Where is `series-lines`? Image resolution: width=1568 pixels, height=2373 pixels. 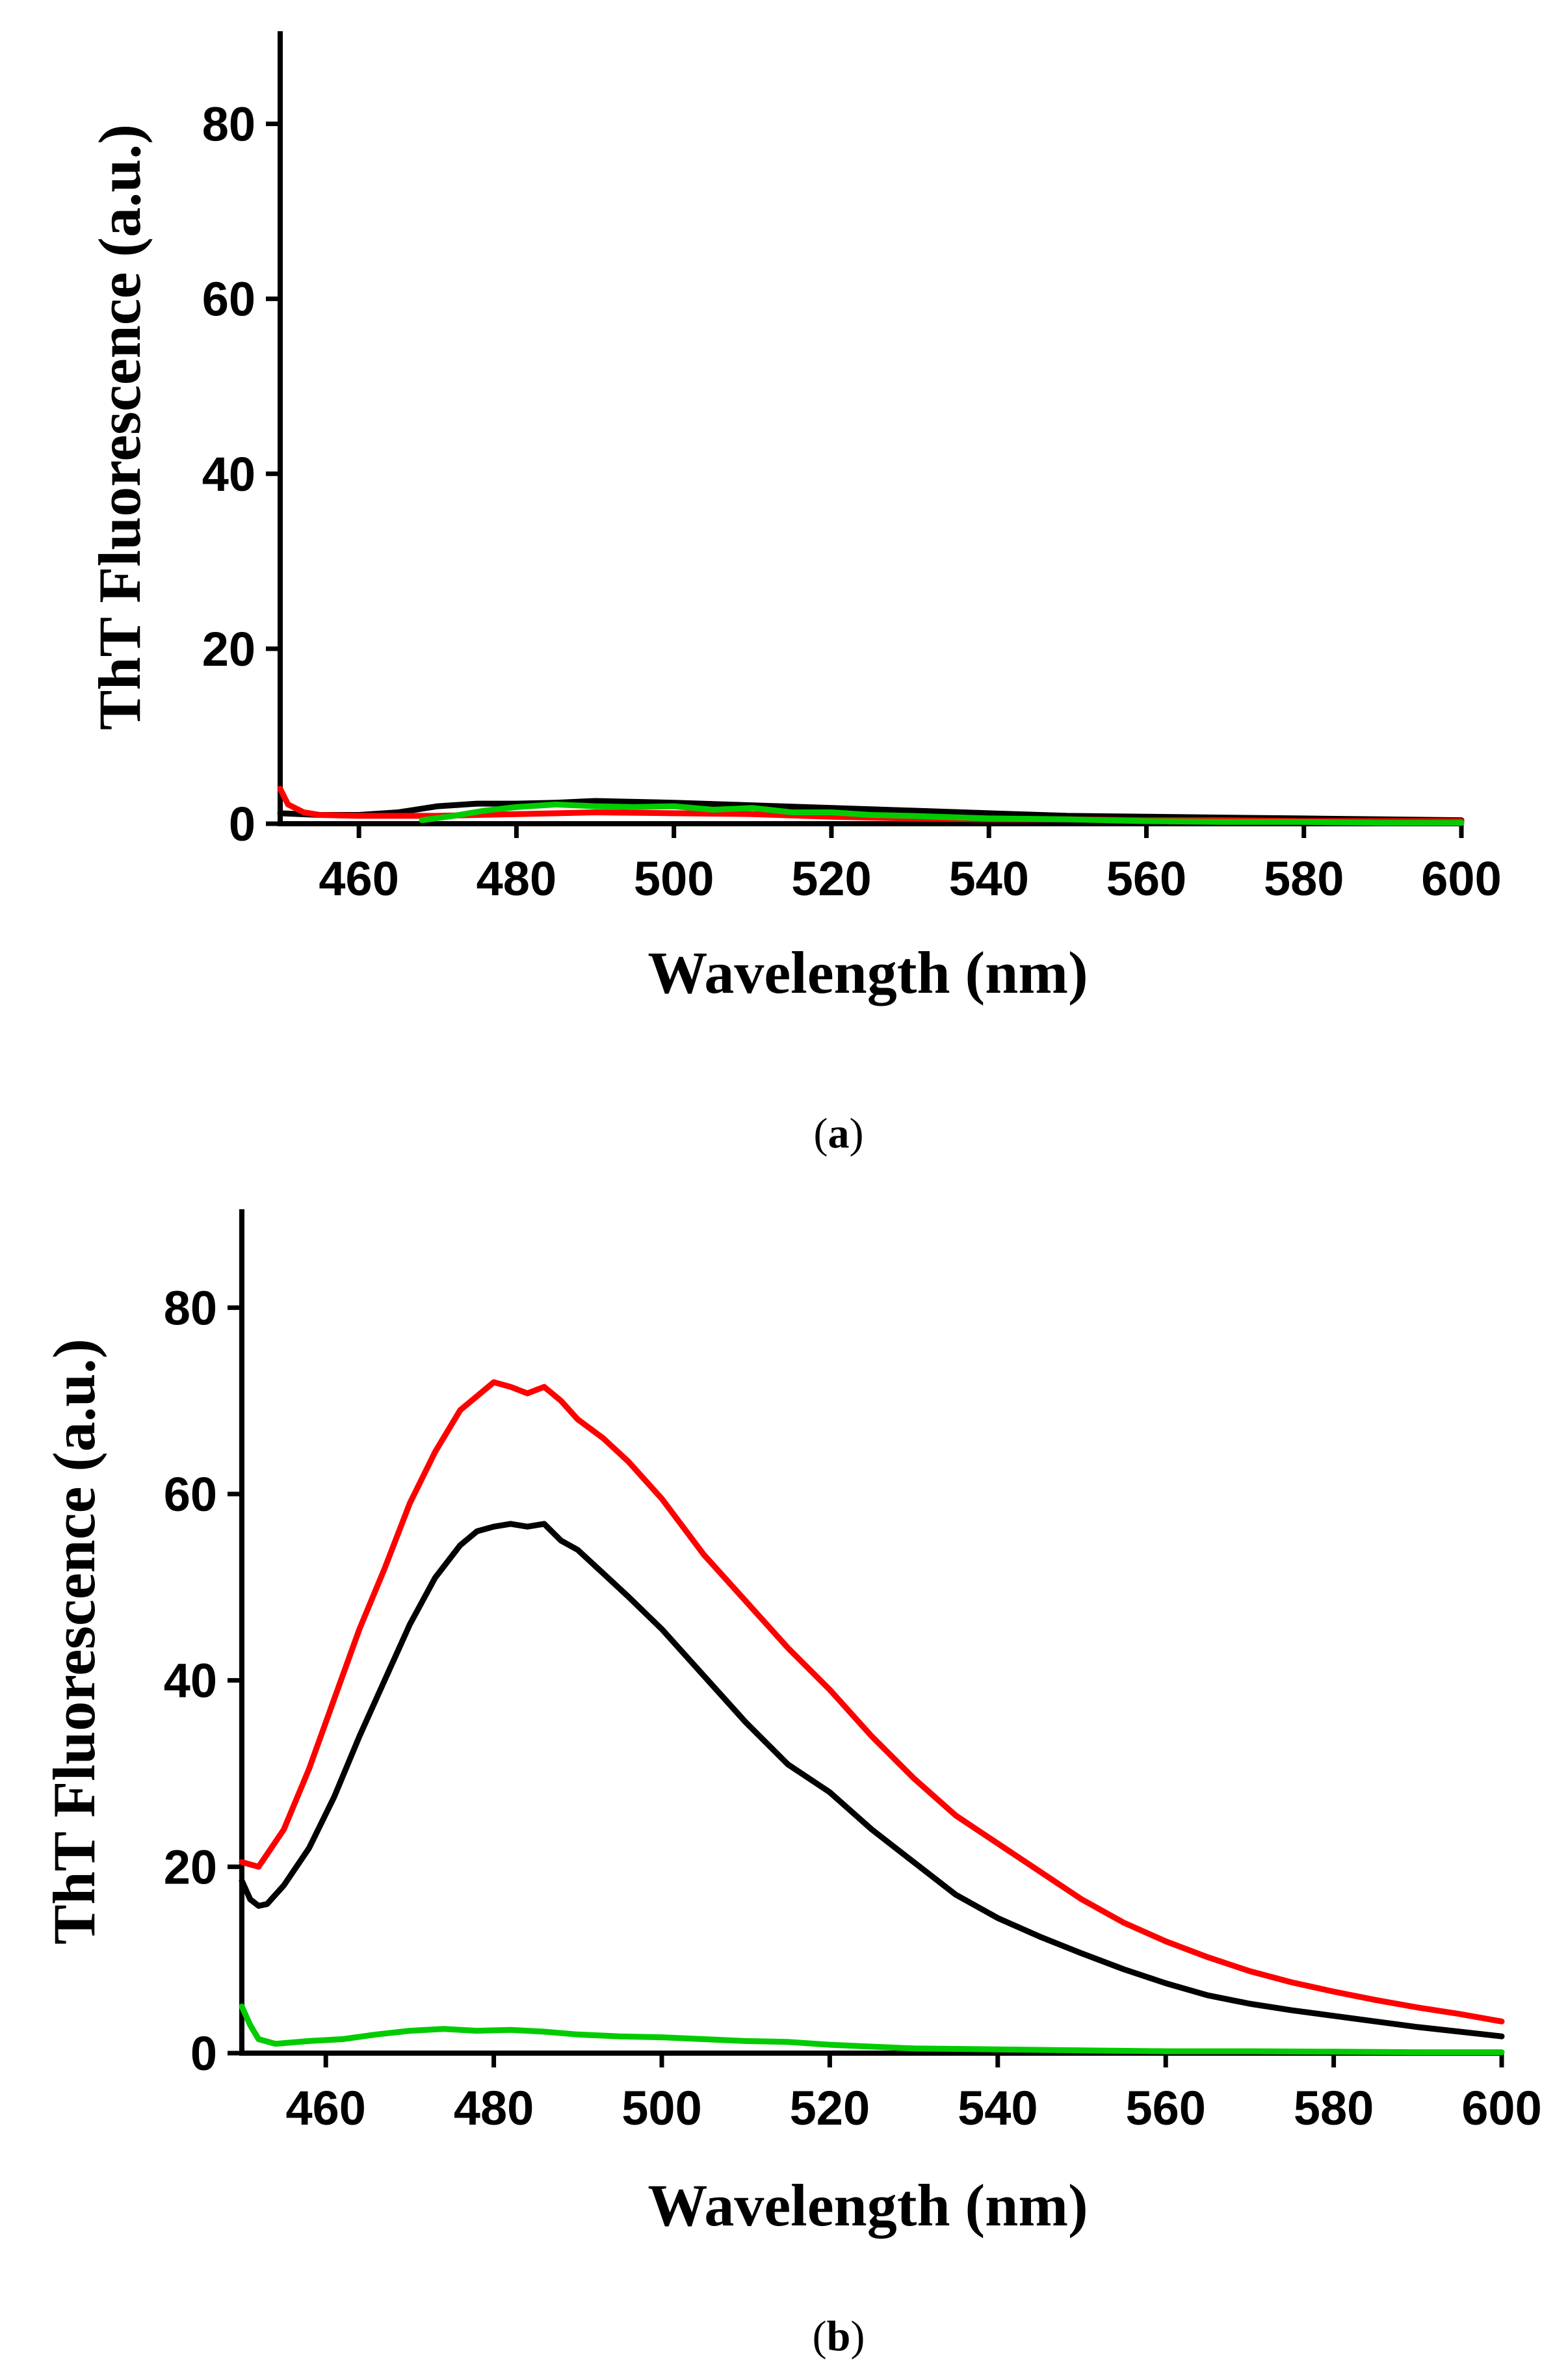 series-lines is located at coordinates (871, 805).